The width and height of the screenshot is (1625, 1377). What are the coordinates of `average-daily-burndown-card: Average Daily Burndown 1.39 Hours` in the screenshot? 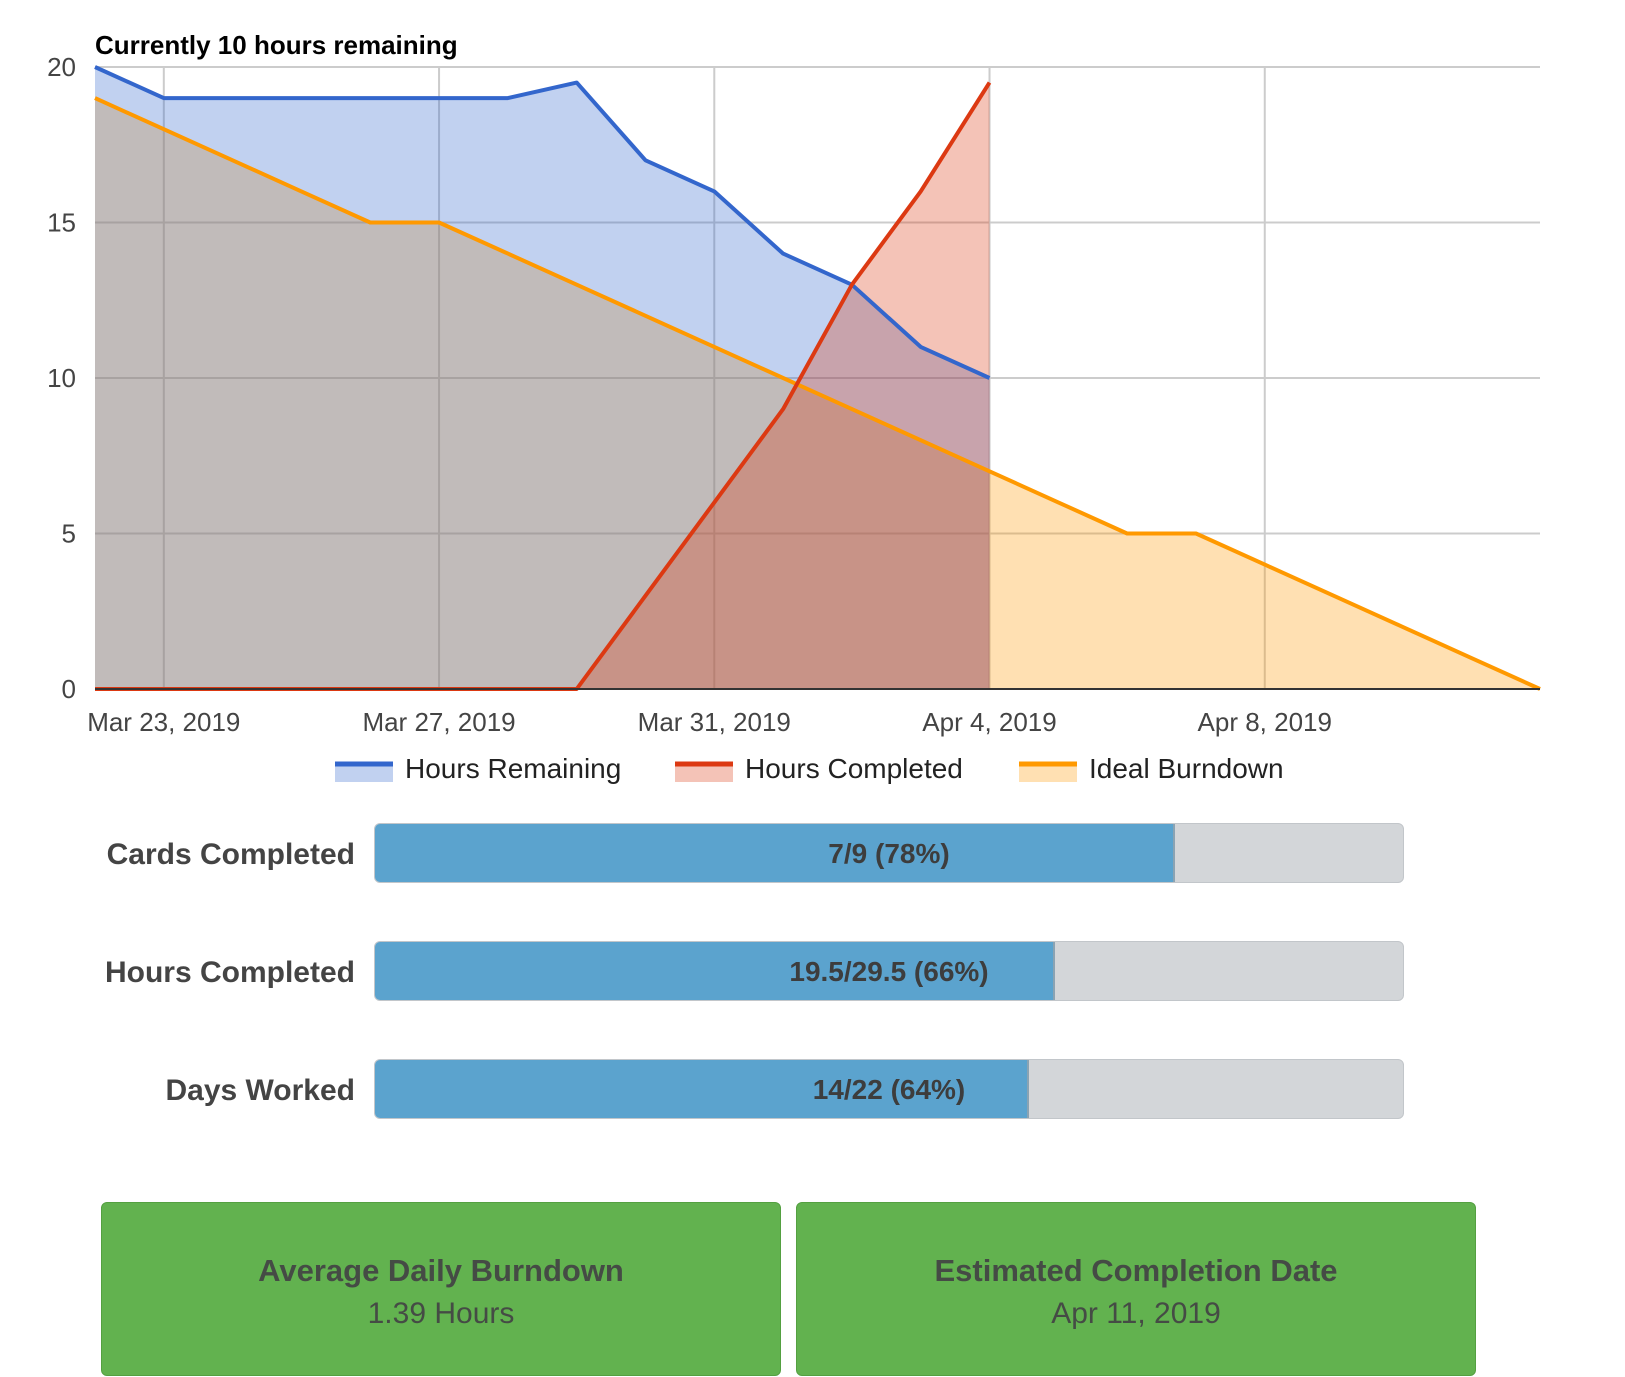 It's located at (441, 1289).